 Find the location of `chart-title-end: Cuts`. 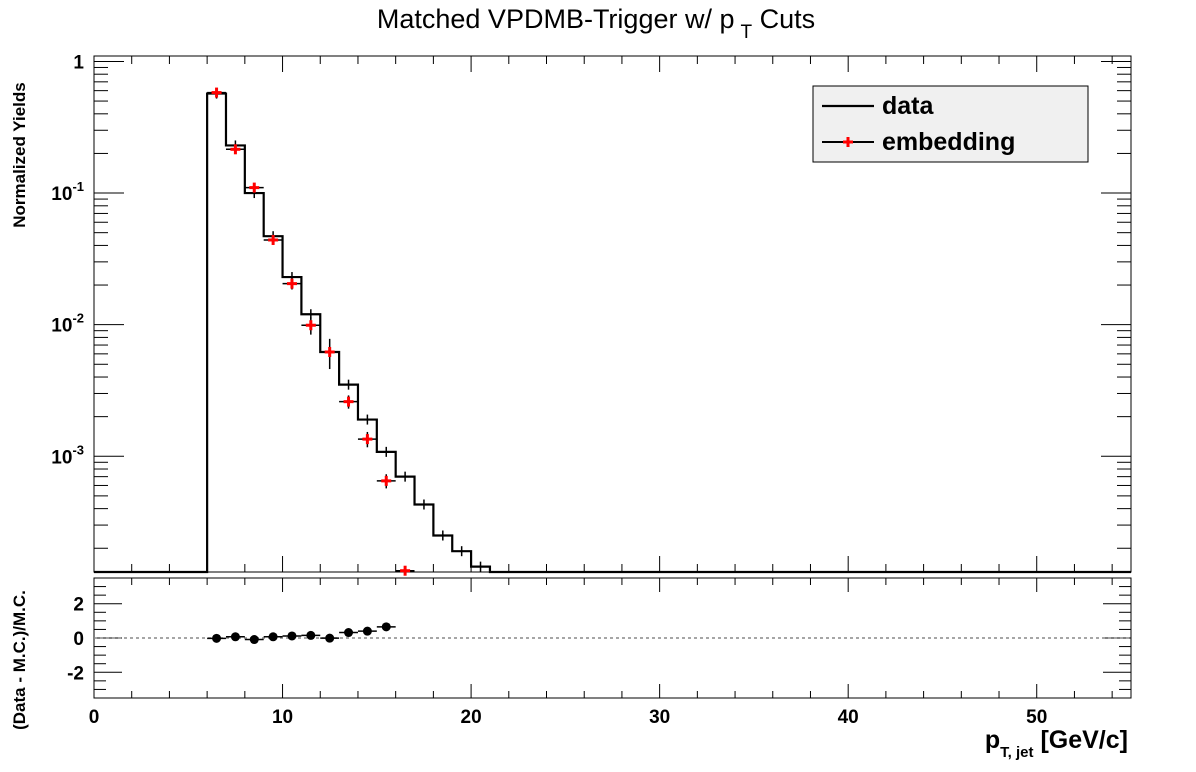

chart-title-end: Cuts is located at coordinates (783, 19).